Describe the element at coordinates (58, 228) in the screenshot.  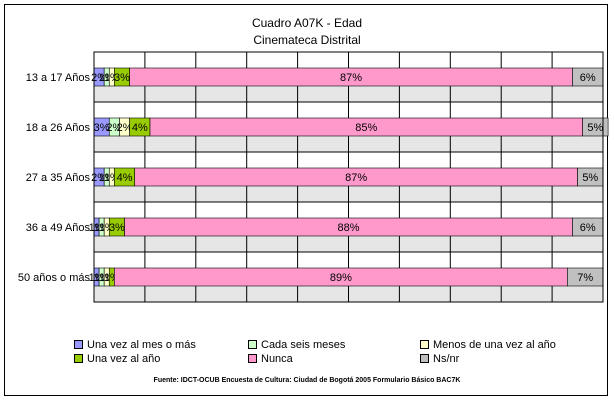
I see `category-label: 36 a 49 Años` at that location.